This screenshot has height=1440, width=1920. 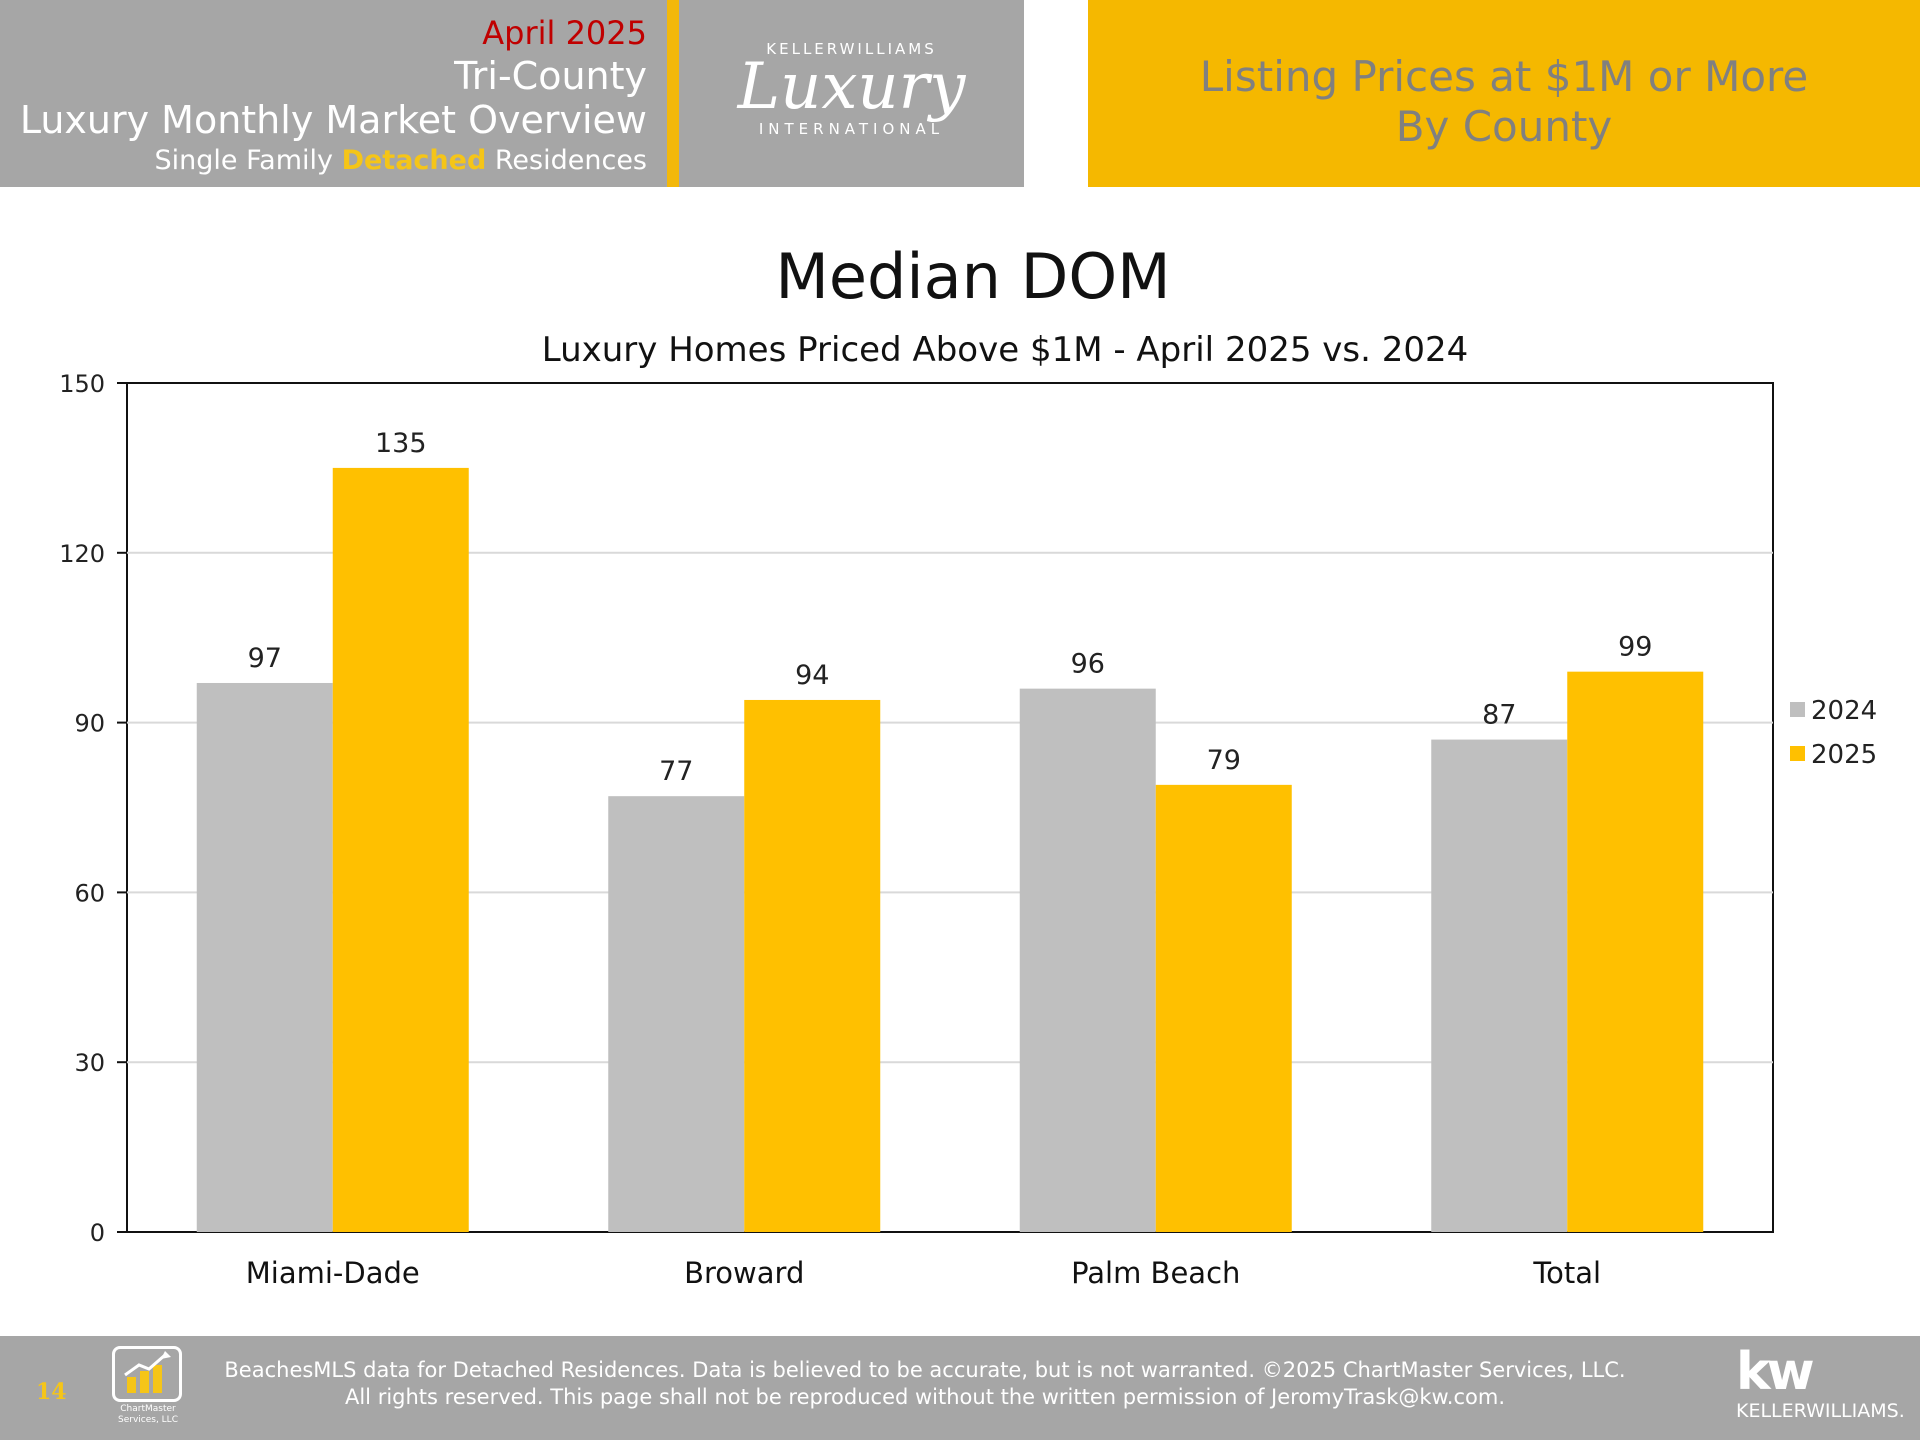 I want to click on report-title: Luxury Monthly Market Overview, so click(x=333, y=120).